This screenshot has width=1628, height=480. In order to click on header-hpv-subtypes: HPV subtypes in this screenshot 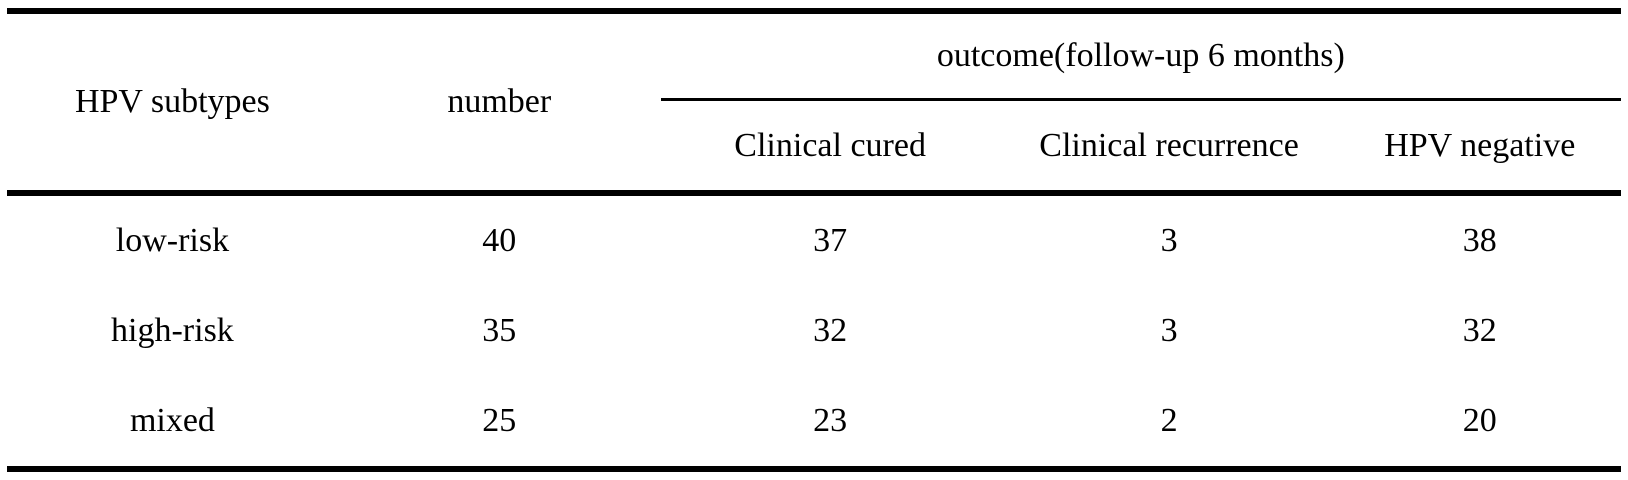, I will do `click(172, 101)`.